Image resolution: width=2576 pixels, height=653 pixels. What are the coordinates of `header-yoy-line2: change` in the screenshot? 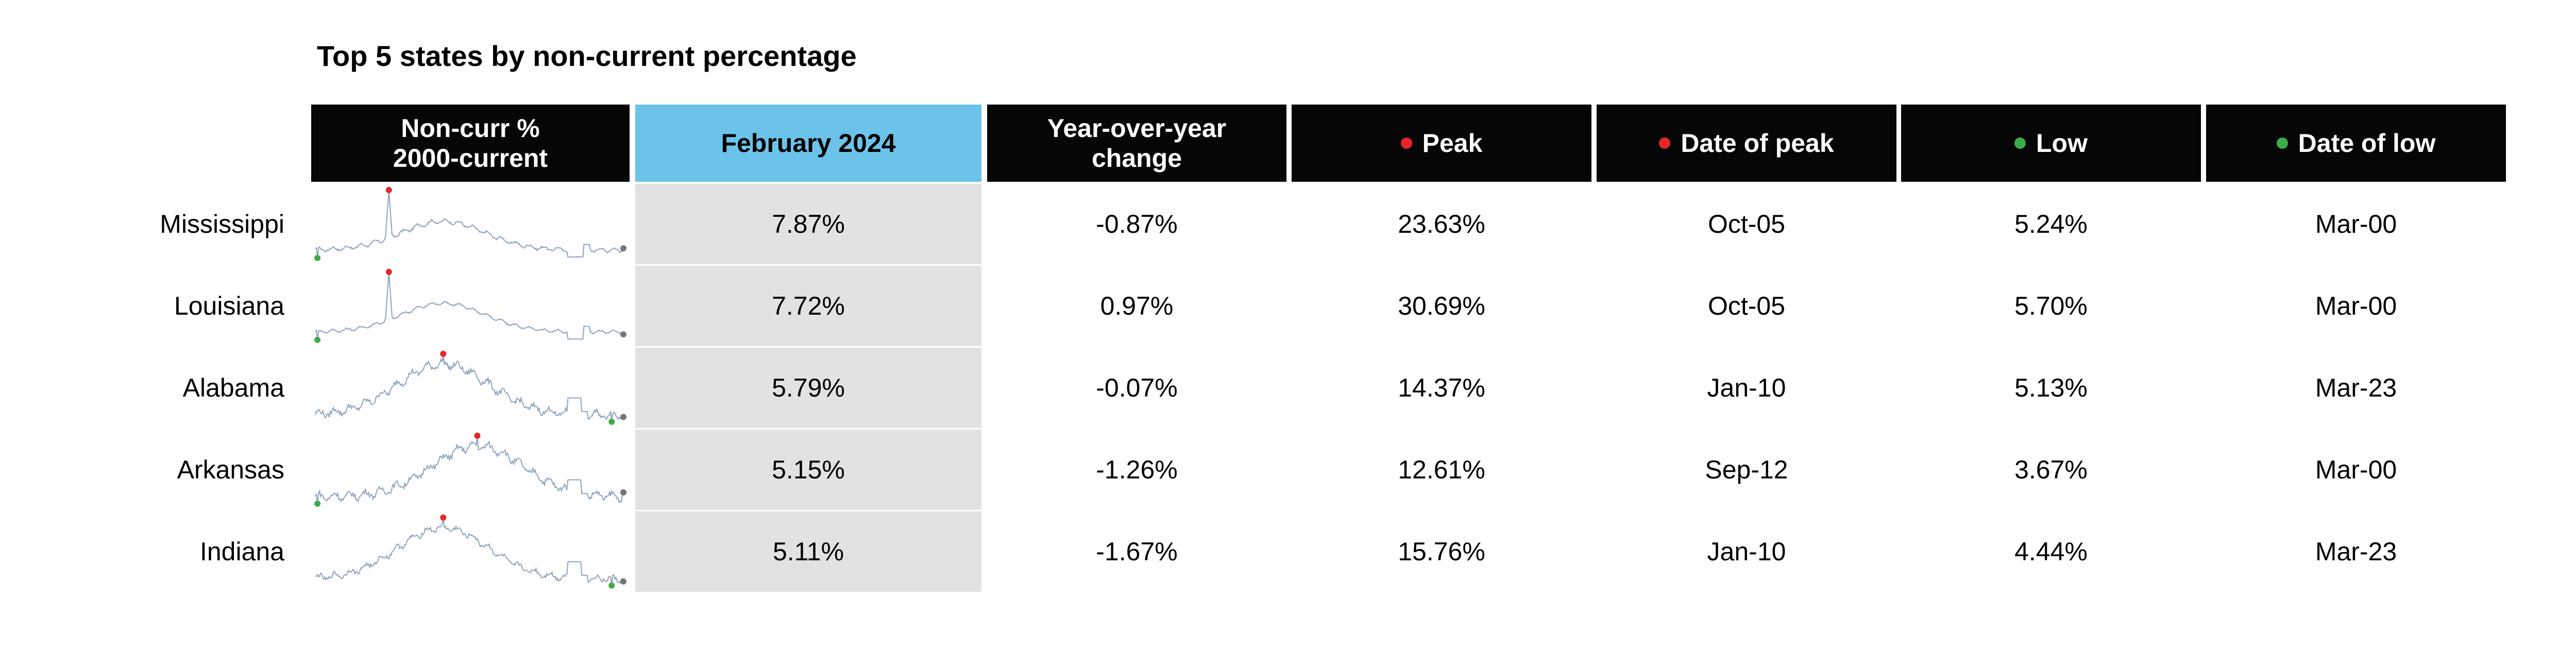 It's located at (1136, 158).